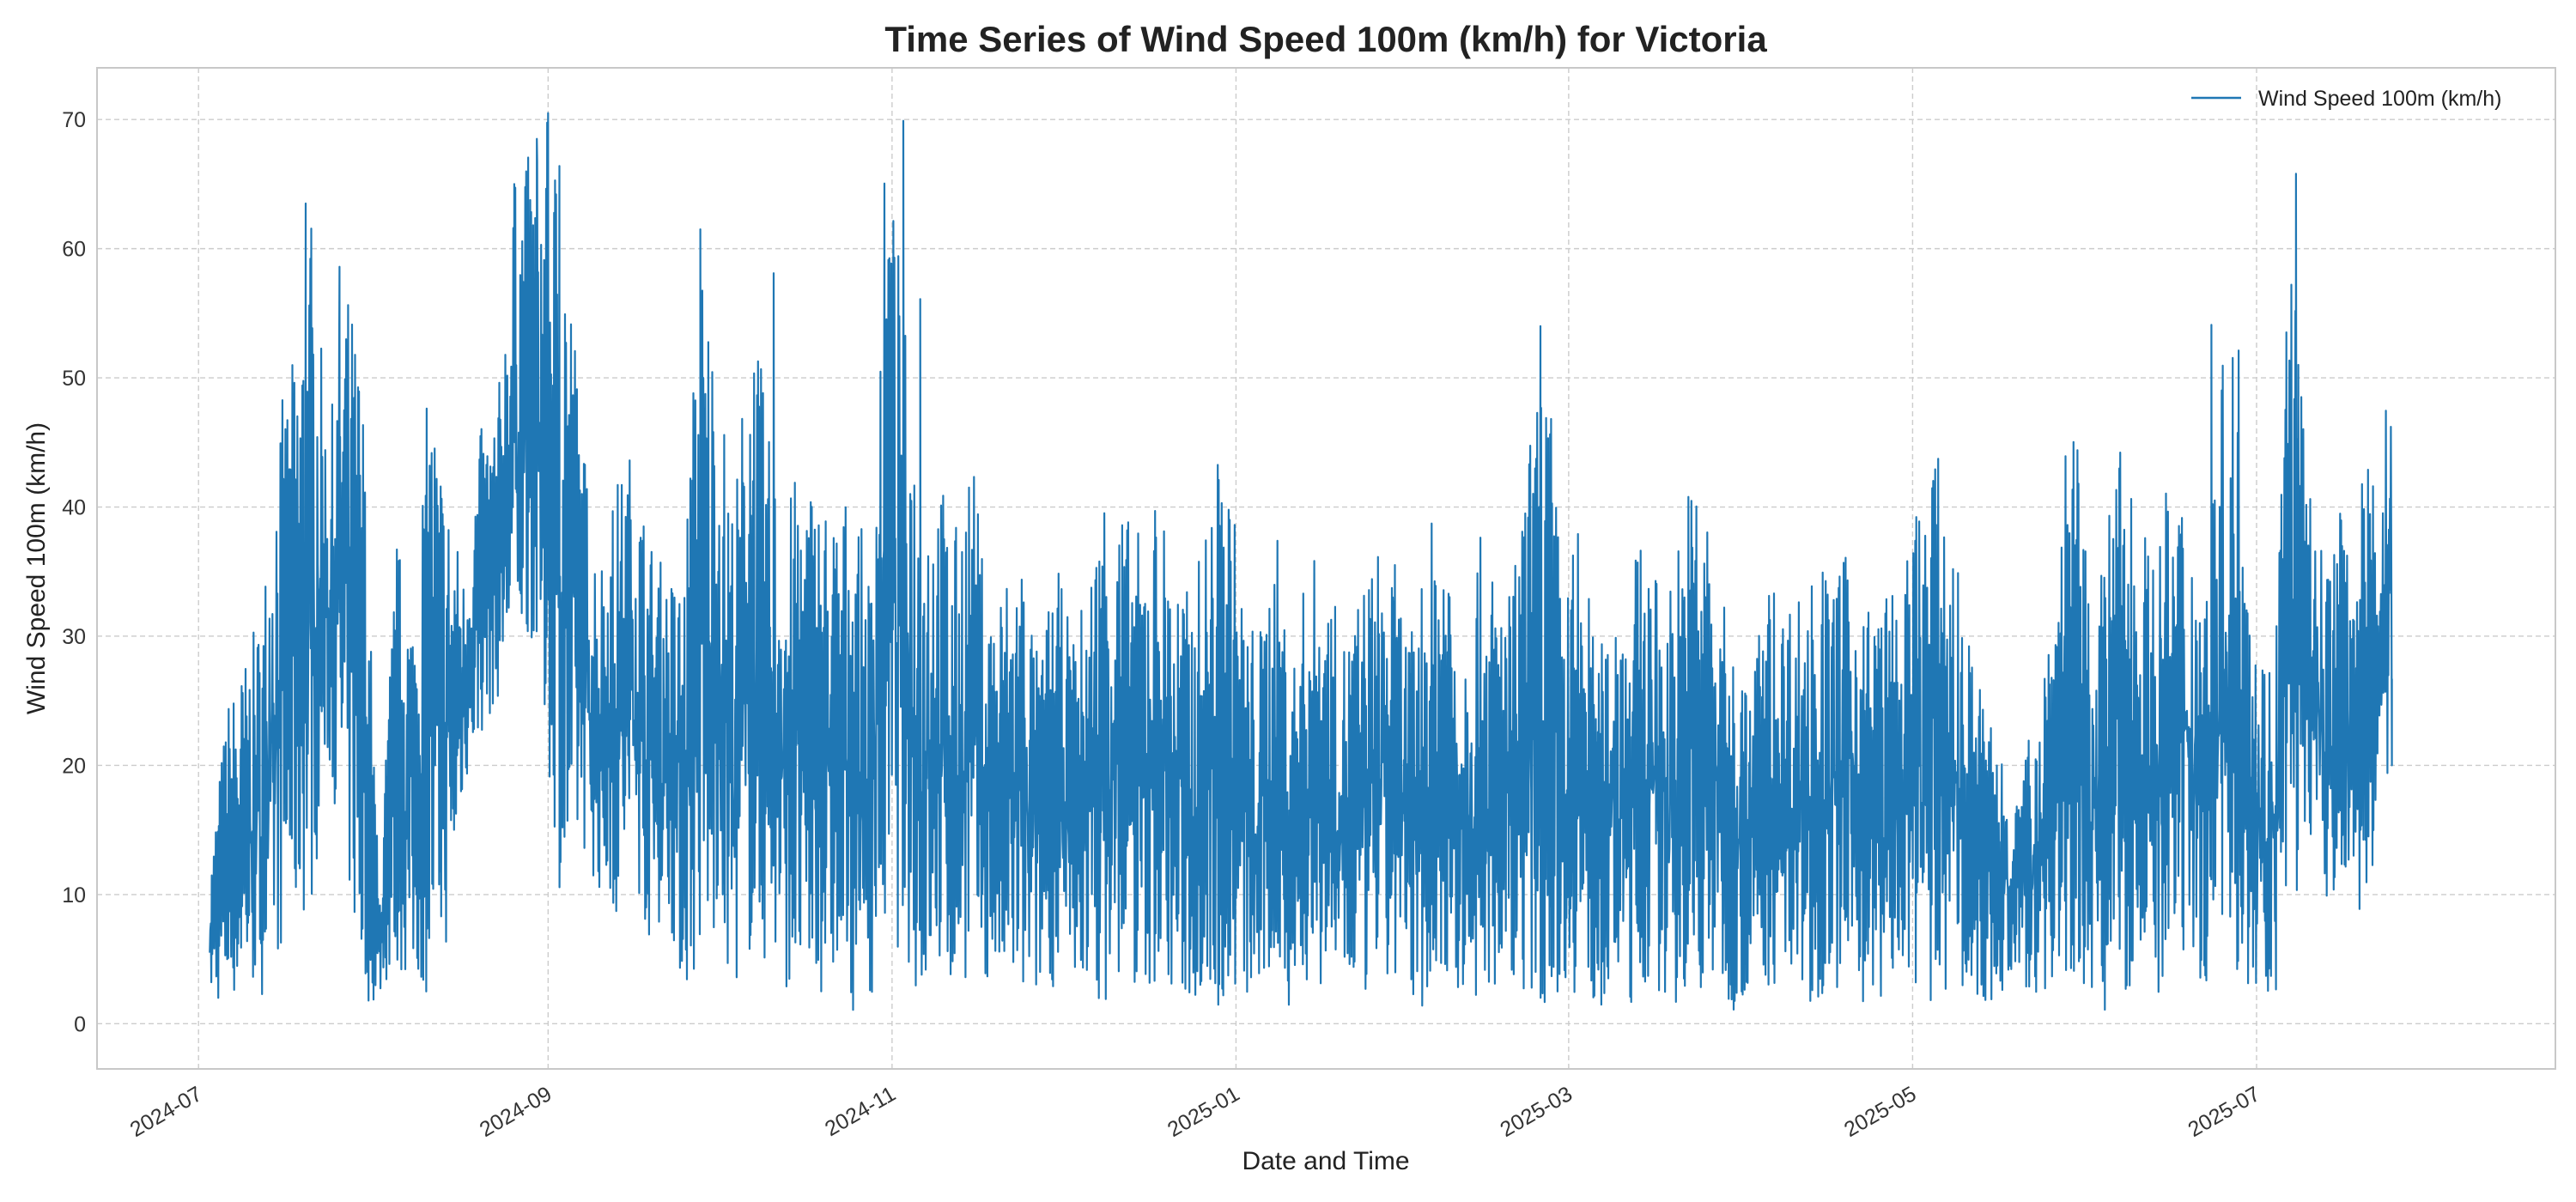  What do you see at coordinates (74, 508) in the screenshot?
I see `y-tick-label: 40` at bounding box center [74, 508].